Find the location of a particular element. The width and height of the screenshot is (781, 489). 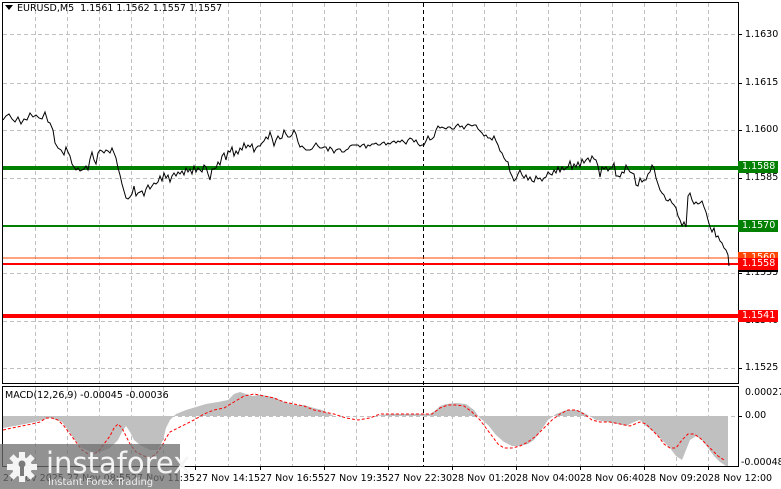

time-label: 28 Nov 04:00 is located at coordinates (548, 478).